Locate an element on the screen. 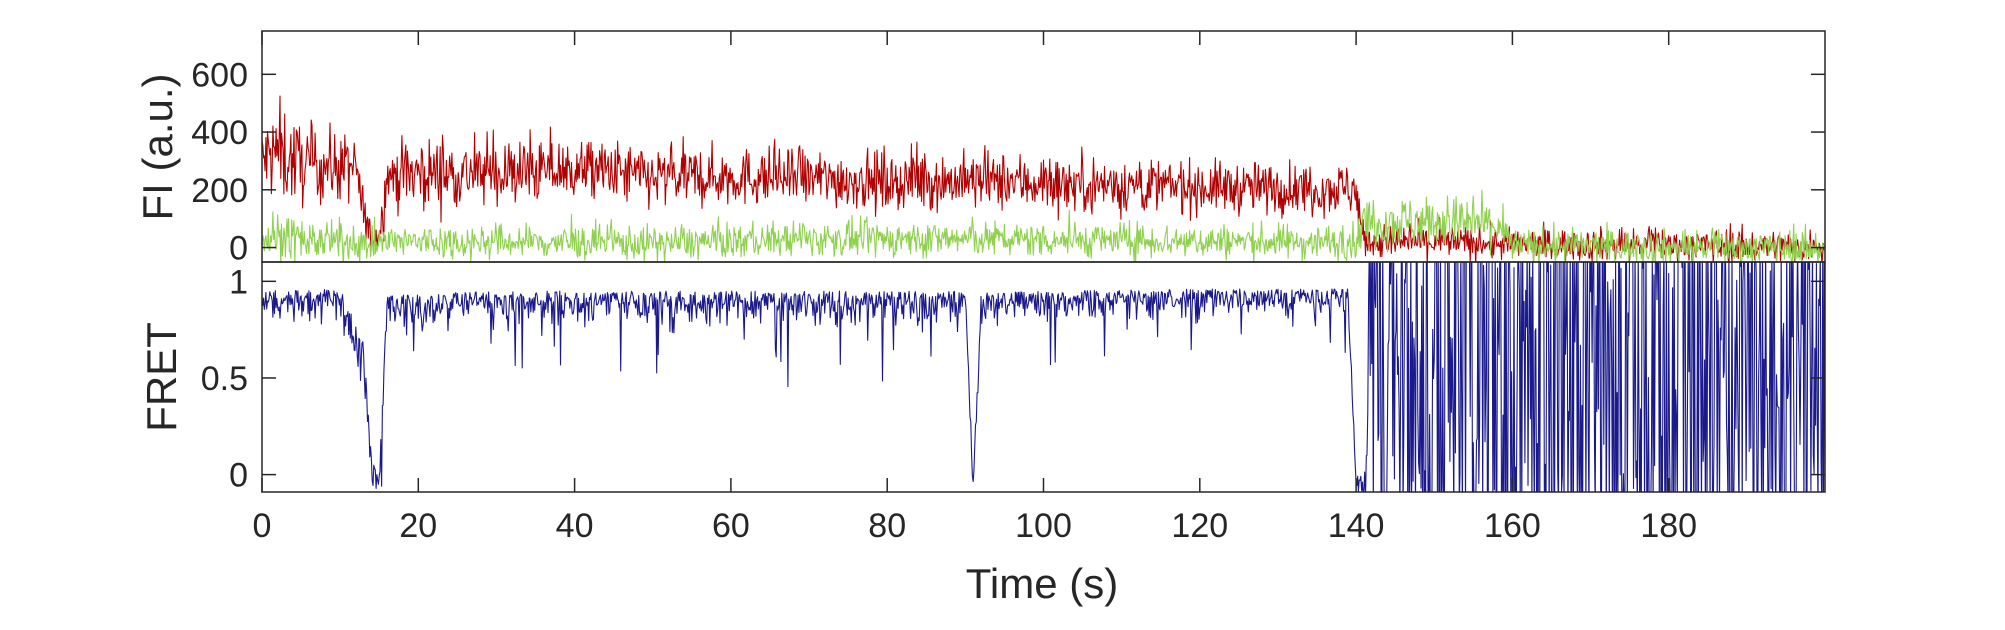  bottom-ytick-label: 0.5 is located at coordinates (224, 379).